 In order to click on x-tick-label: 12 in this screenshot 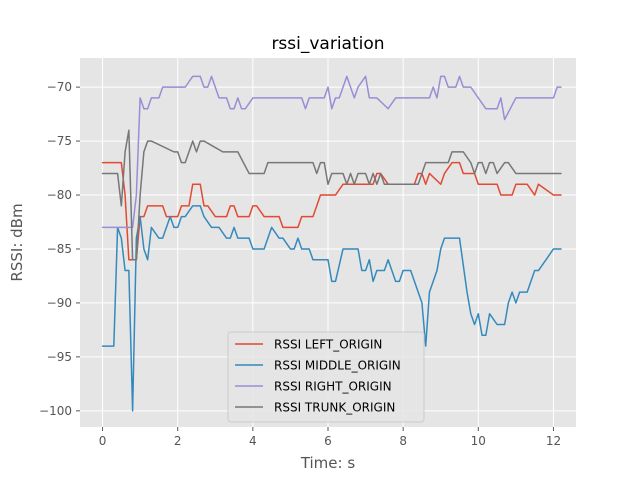, I will do `click(553, 441)`.